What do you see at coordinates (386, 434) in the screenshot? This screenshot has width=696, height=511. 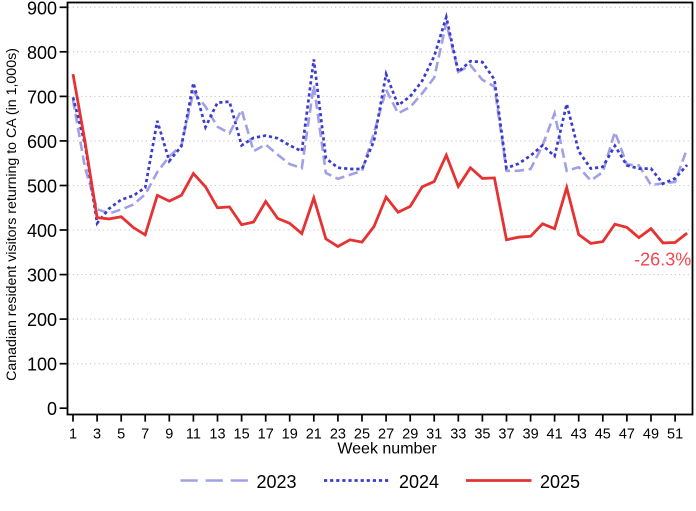 I see `svg-text: 27` at bounding box center [386, 434].